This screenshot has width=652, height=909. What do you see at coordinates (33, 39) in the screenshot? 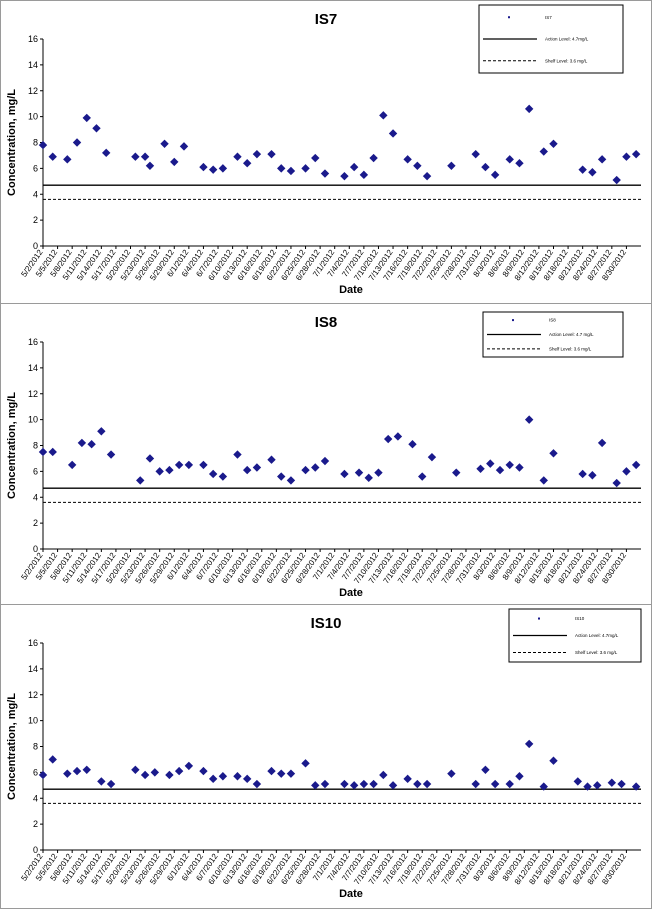
I see `y-tick-label: 16` at bounding box center [33, 39].